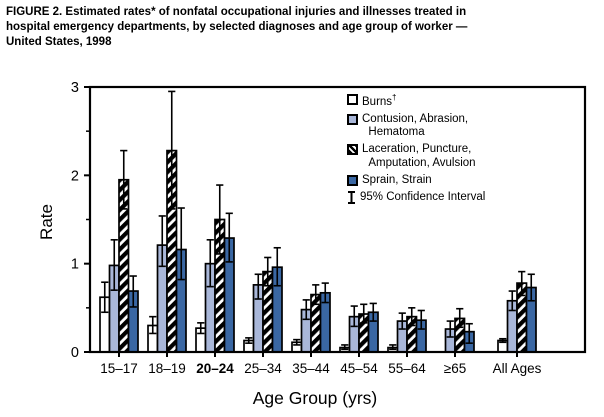  What do you see at coordinates (397, 179) in the screenshot?
I see `legend-label-sprain: Sprain, Strain` at bounding box center [397, 179].